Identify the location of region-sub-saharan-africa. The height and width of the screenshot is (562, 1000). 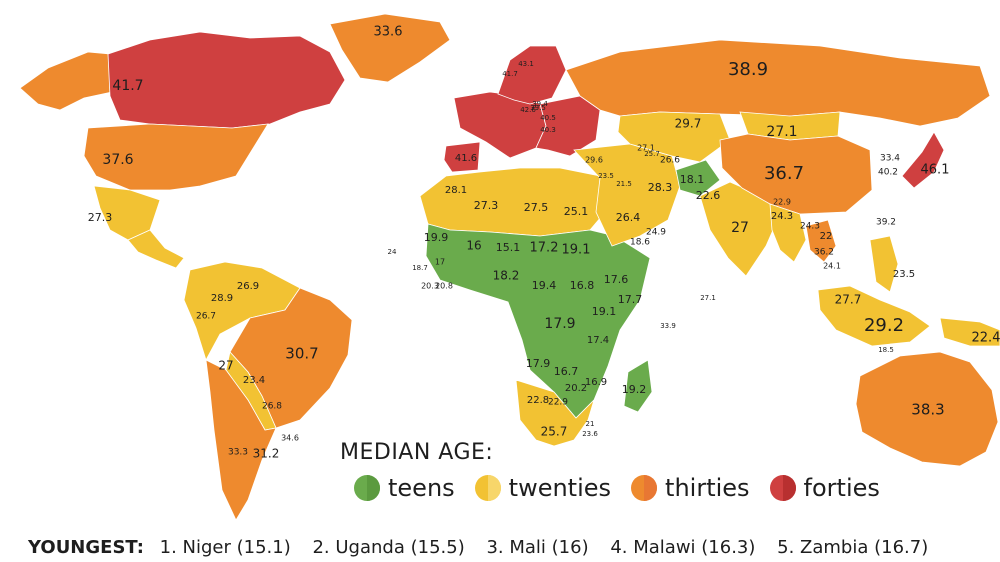
(538, 321).